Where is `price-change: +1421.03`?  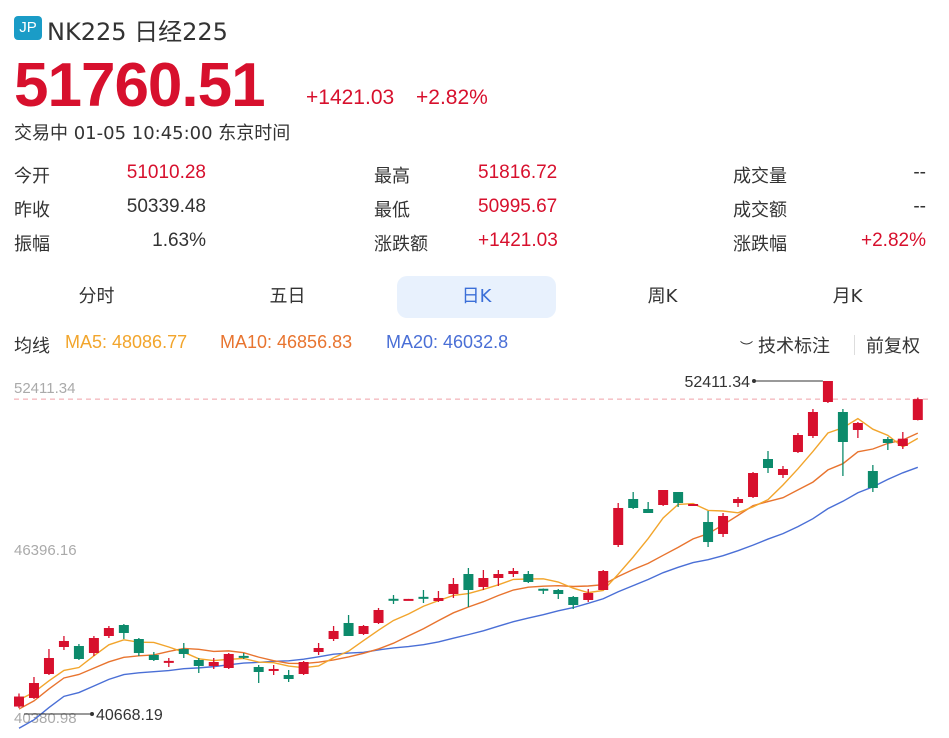 price-change: +1421.03 is located at coordinates (350, 97).